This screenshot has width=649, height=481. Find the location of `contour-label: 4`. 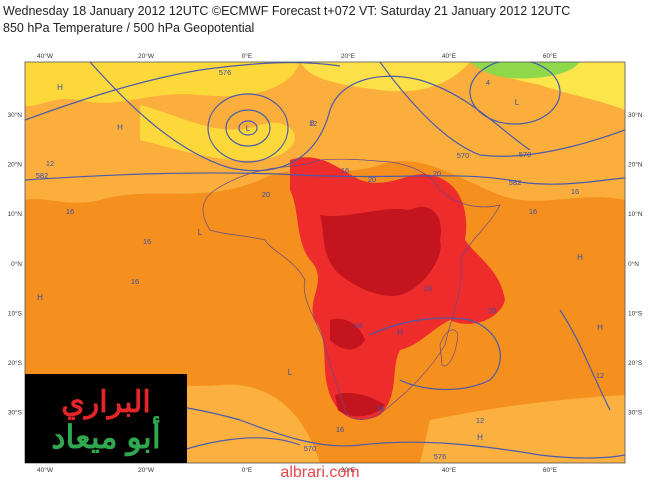

contour-label: 4 is located at coordinates (488, 82).